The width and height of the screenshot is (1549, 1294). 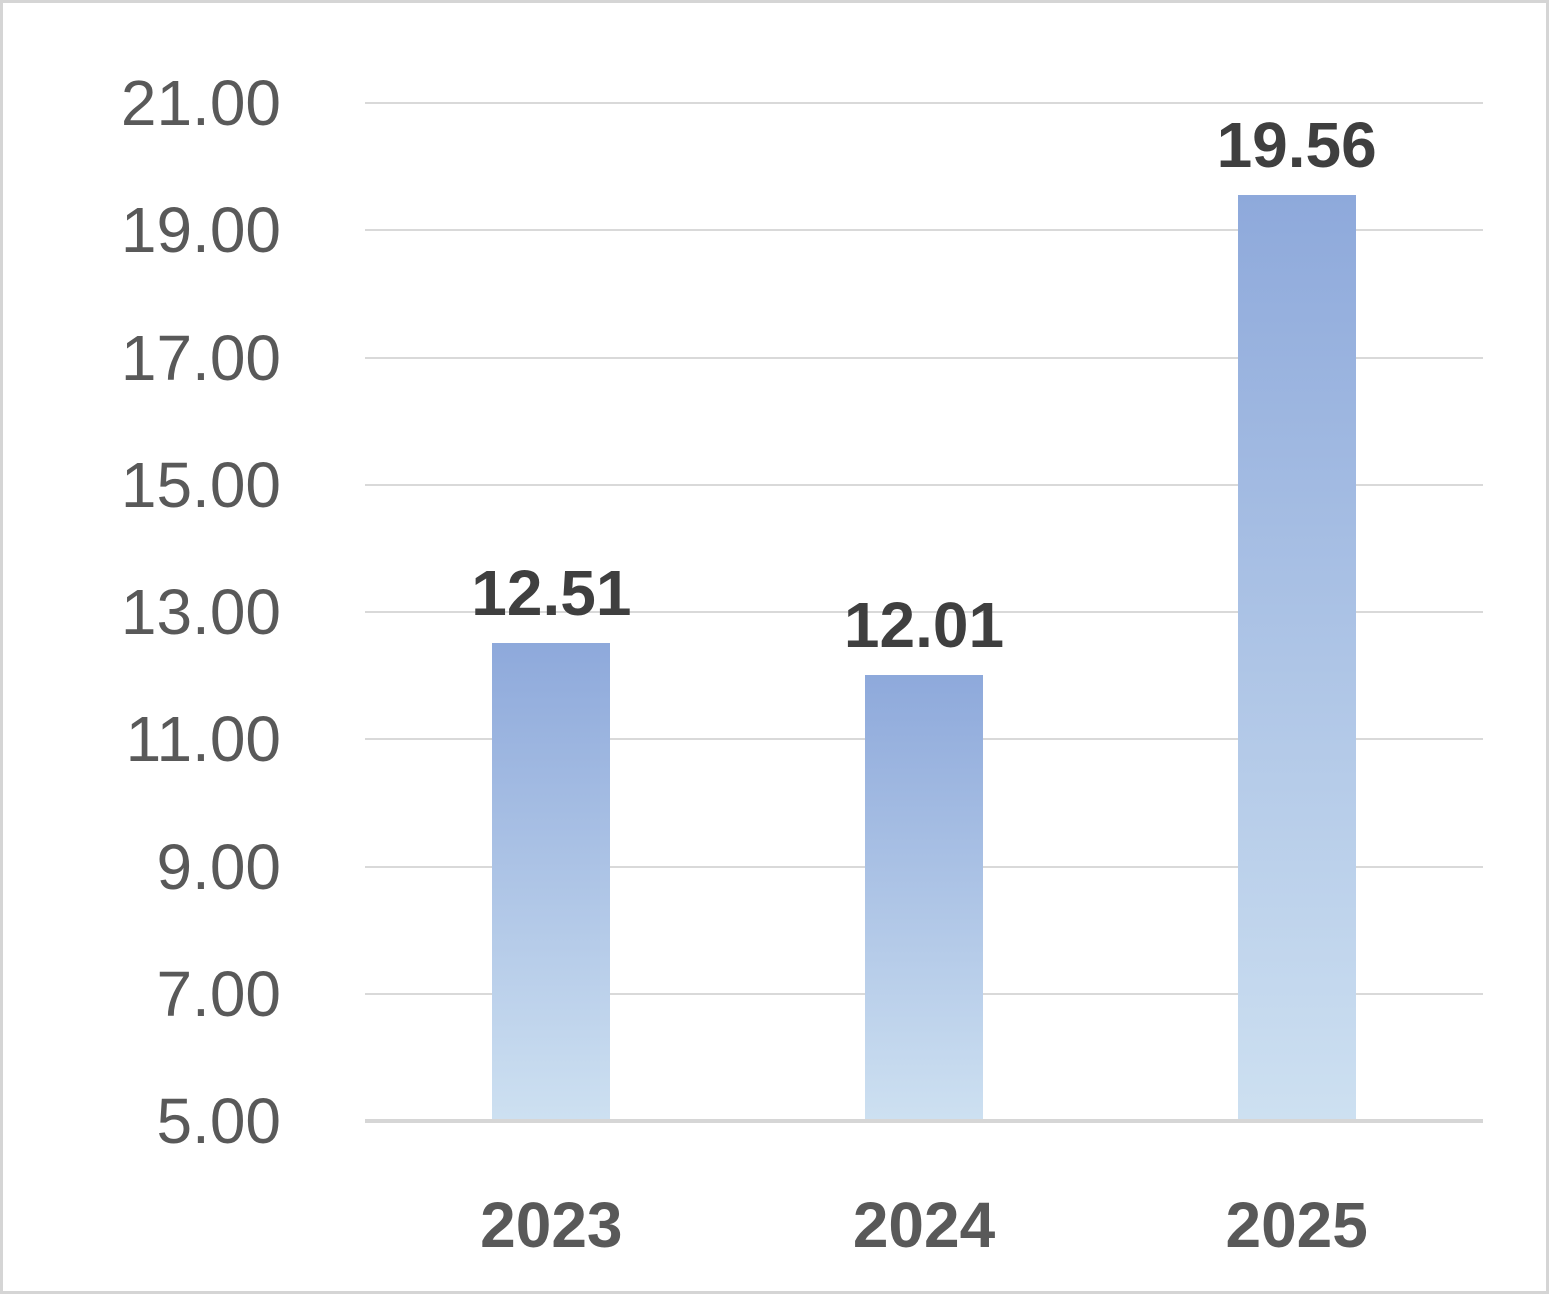 I want to click on bar-2024, so click(x=924, y=896).